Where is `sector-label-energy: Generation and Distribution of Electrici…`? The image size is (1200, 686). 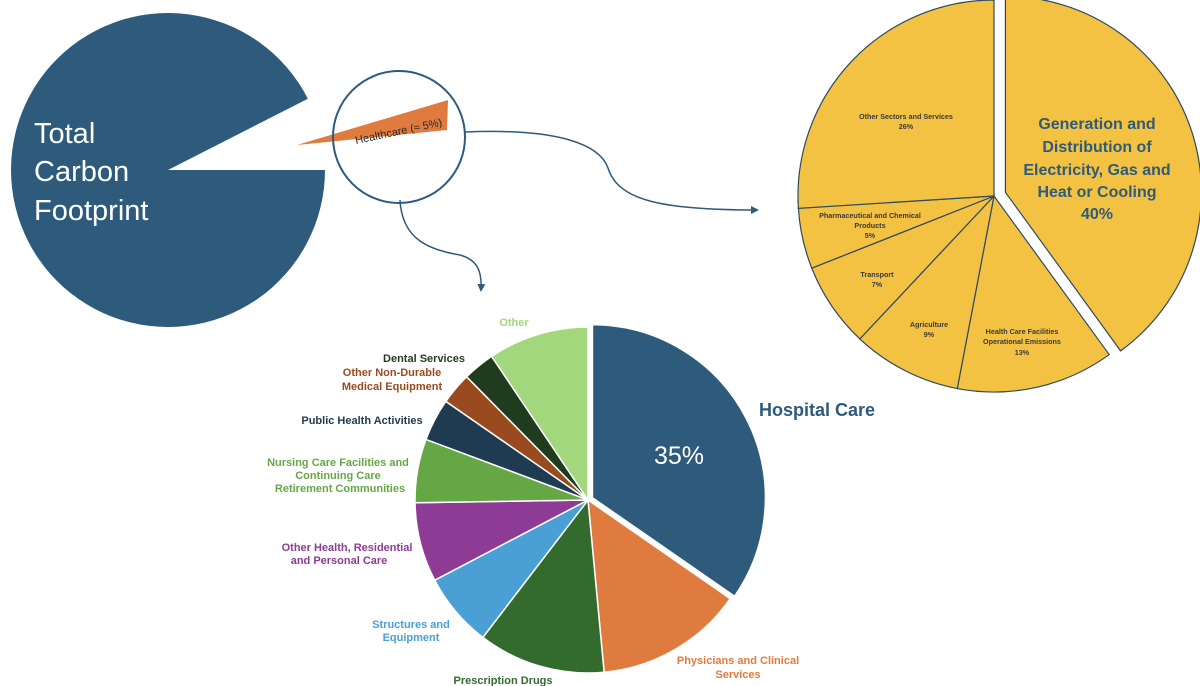 sector-label-energy: Generation and Distribution of Electrici… is located at coordinates (1096, 169).